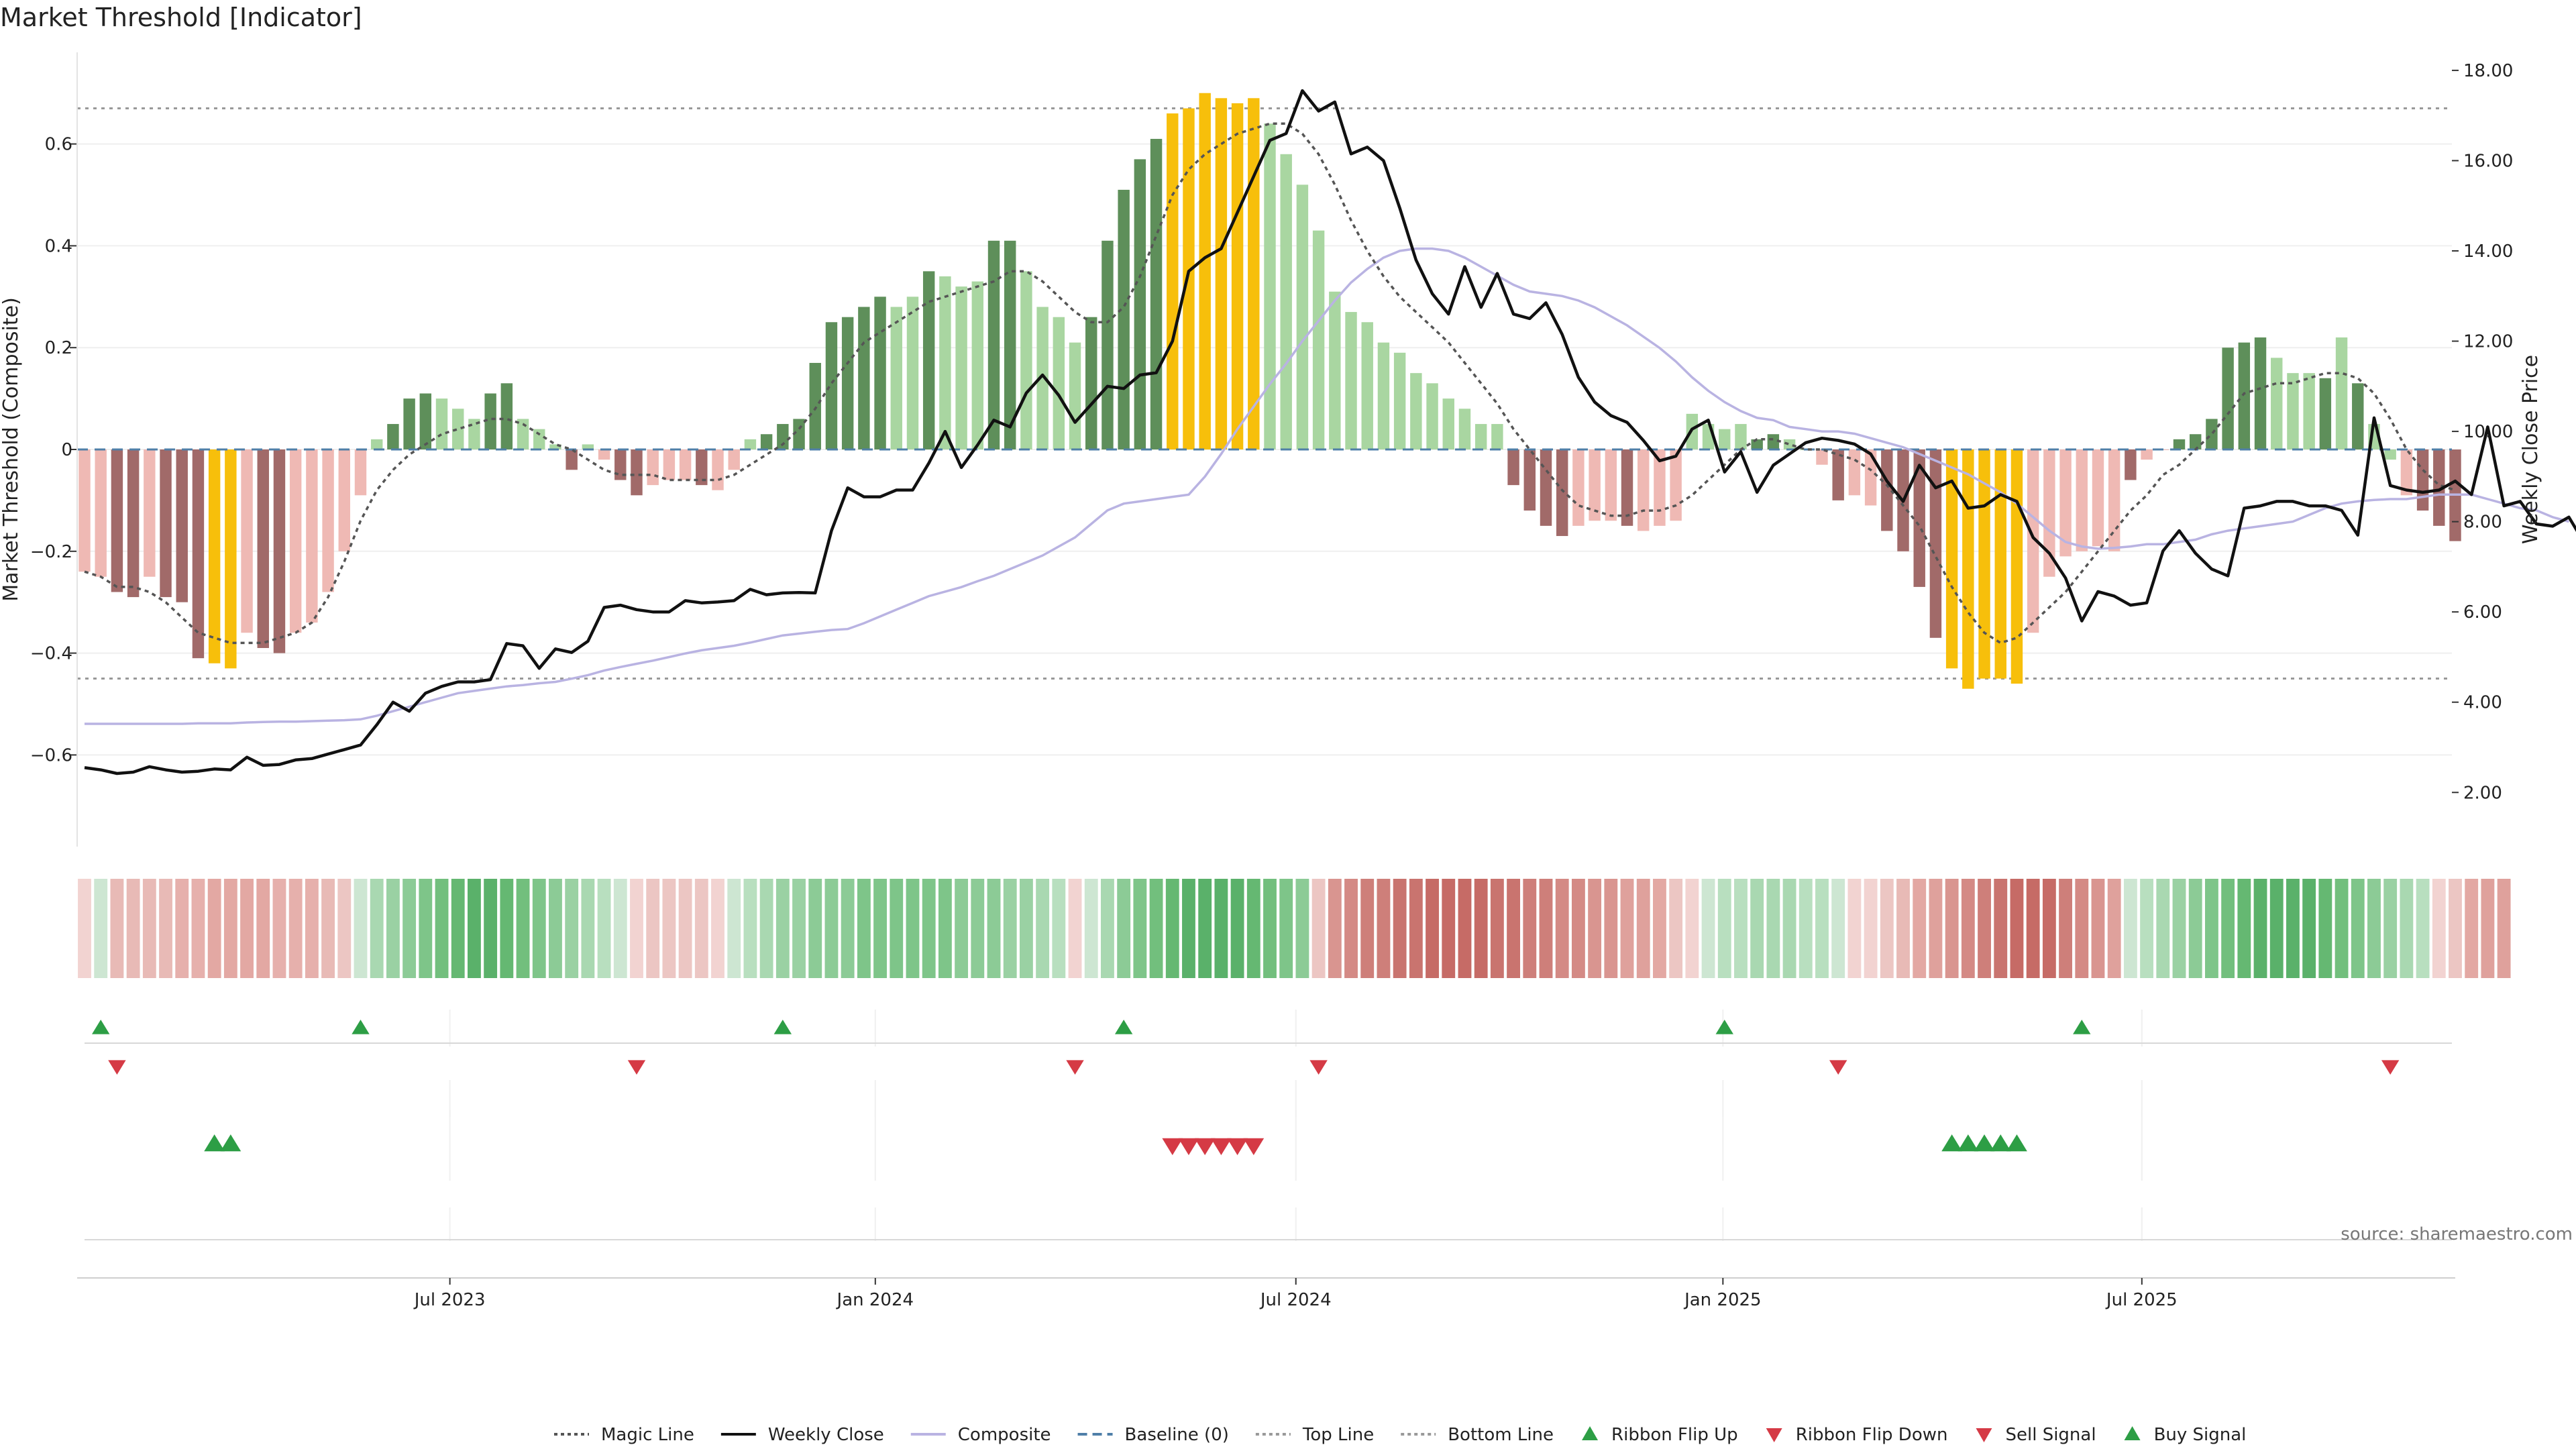 Image resolution: width=2576 pixels, height=1449 pixels. What do you see at coordinates (51, 755) in the screenshot?
I see `y-left-tick-label: −0.6` at bounding box center [51, 755].